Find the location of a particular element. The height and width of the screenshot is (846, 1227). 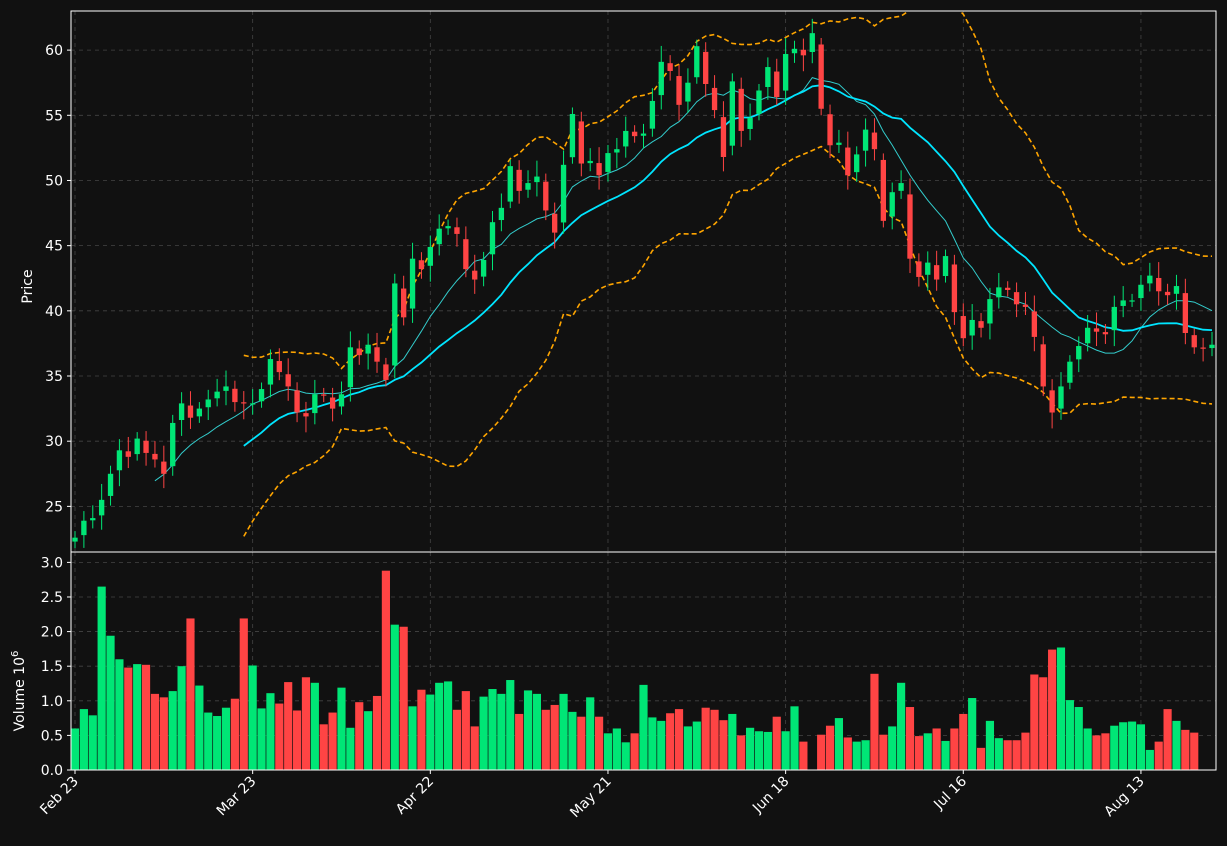

volume-tick-label: 1.5 is located at coordinates (52, 667).